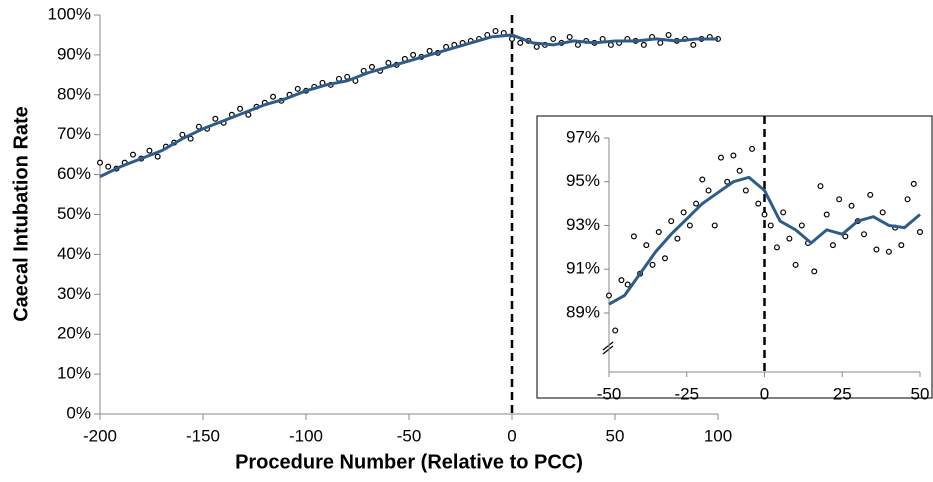 This screenshot has width=933, height=482. Describe the element at coordinates (74, 333) in the screenshot. I see `y-tick-label: 20%` at that location.